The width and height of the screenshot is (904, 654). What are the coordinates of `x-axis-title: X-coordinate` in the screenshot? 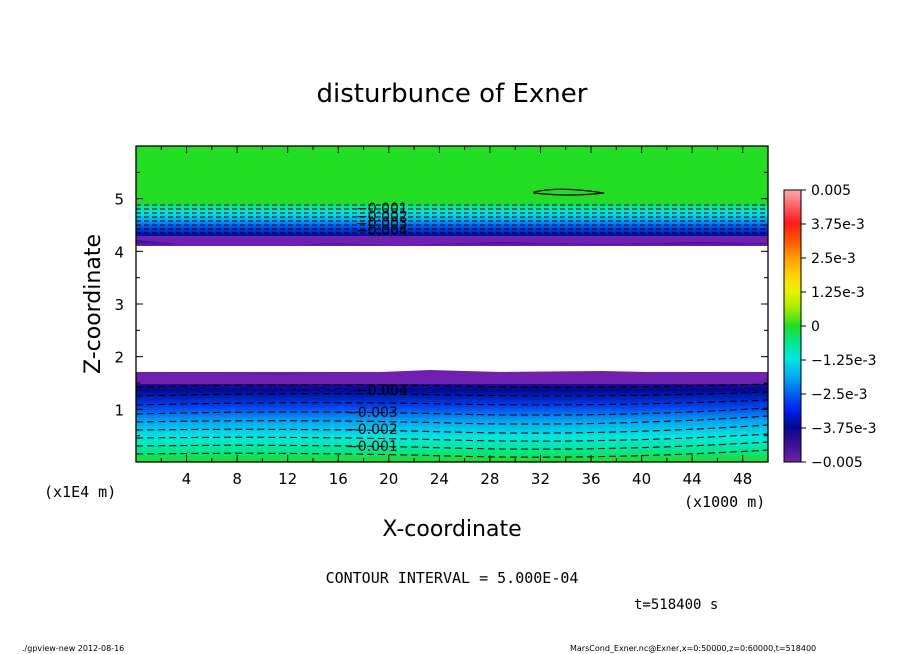 It's located at (451, 529).